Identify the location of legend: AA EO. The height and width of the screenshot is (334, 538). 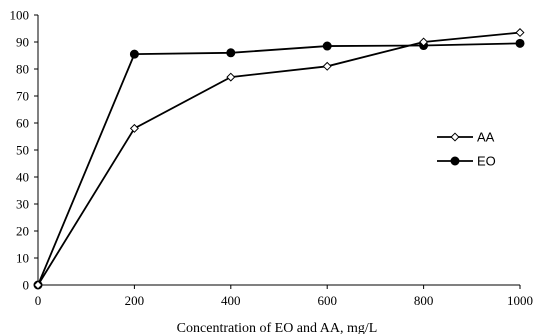
(466, 149).